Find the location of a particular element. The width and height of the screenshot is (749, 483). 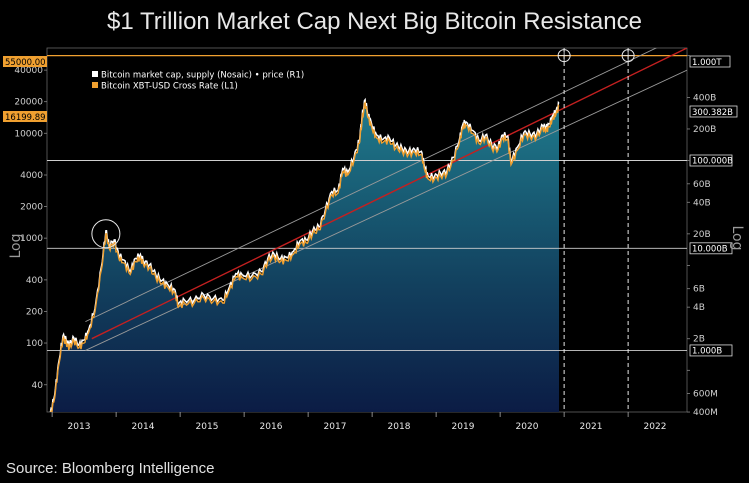

right-axis-label: Log is located at coordinates (737, 237).